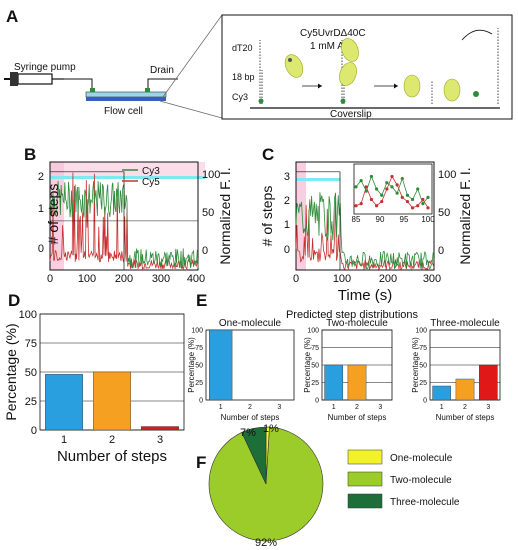 The height and width of the screenshot is (550, 518). Describe the element at coordinates (123, 111) in the screenshot. I see `flow-cell-label: Flow cell` at that location.